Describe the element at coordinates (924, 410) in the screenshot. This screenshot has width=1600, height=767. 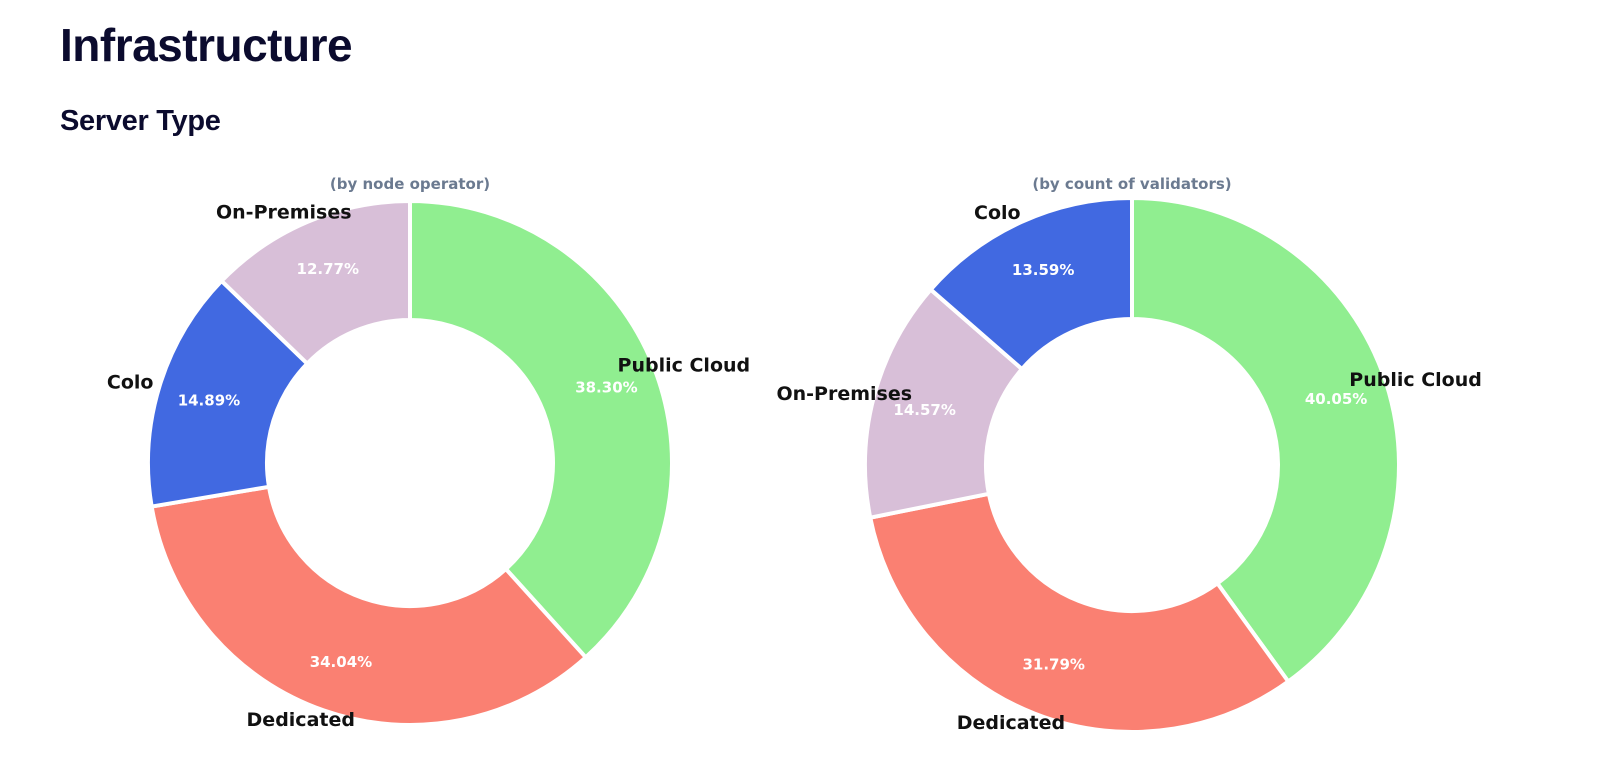
I see `slice-percent-on-premises: 14.57%` at that location.